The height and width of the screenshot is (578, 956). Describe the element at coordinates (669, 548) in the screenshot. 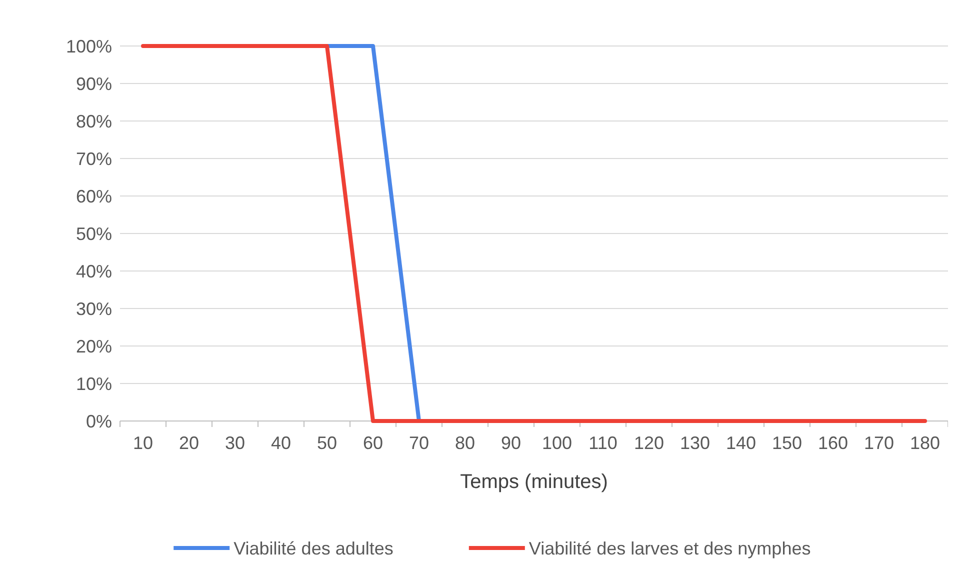

I see `legend-label: Viabilité des larves et des nymphes` at that location.